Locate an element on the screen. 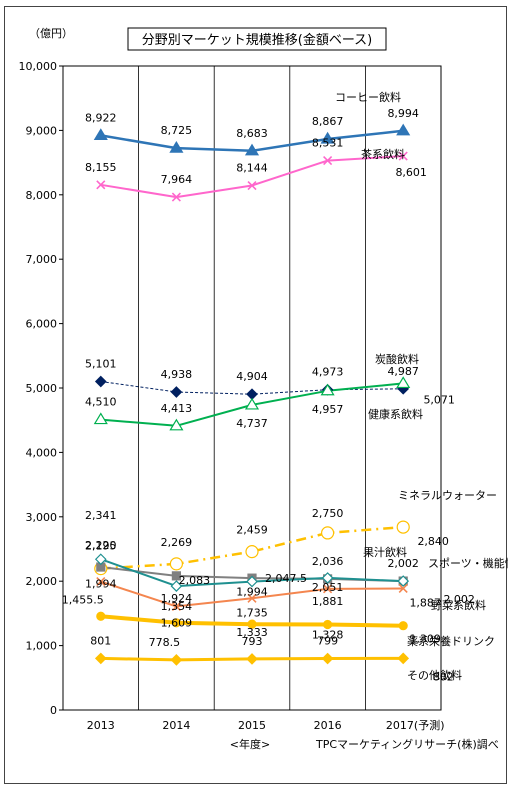 This screenshot has height=789, width=511. coffee-value-label: 8,994 is located at coordinates (403, 113).